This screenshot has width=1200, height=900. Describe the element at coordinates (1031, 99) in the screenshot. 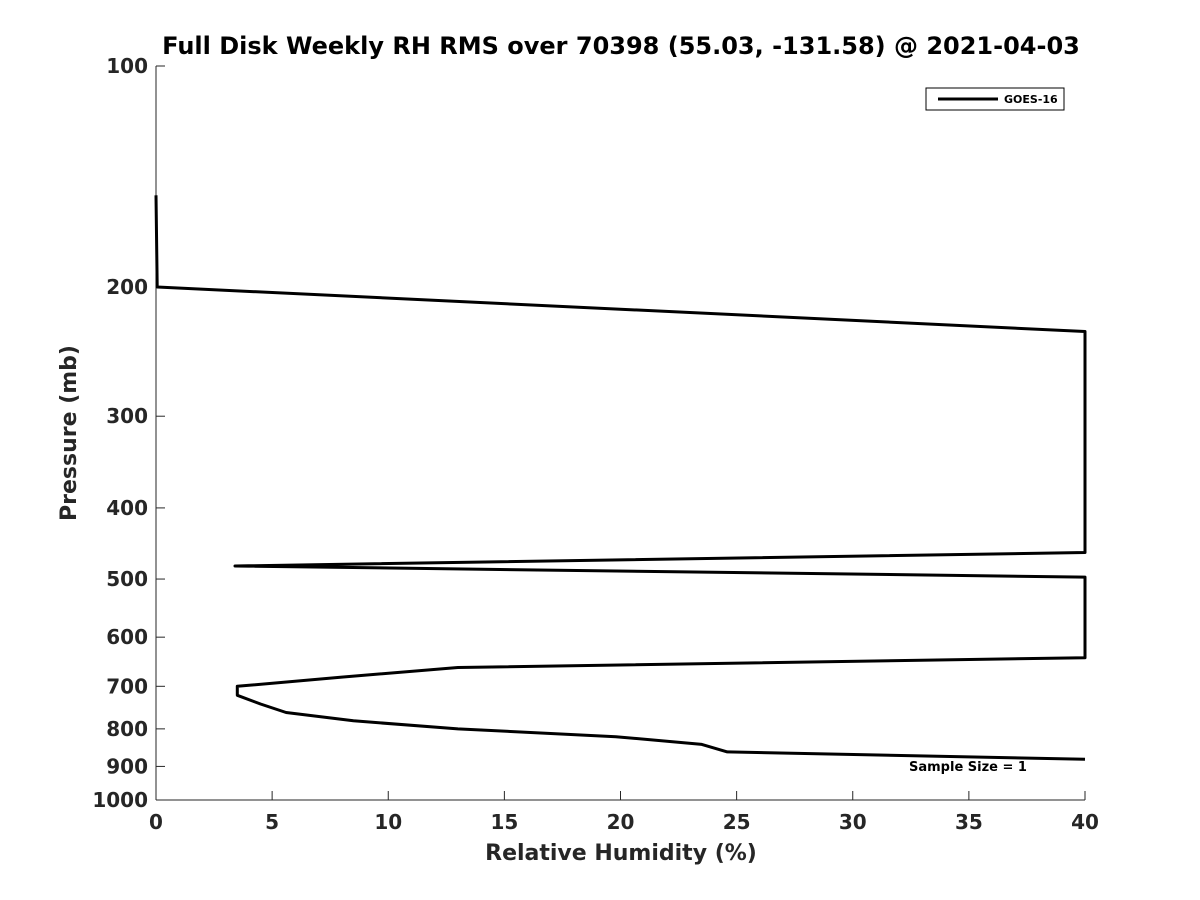

I see `legend-label-goes-16: GOES-16` at that location.